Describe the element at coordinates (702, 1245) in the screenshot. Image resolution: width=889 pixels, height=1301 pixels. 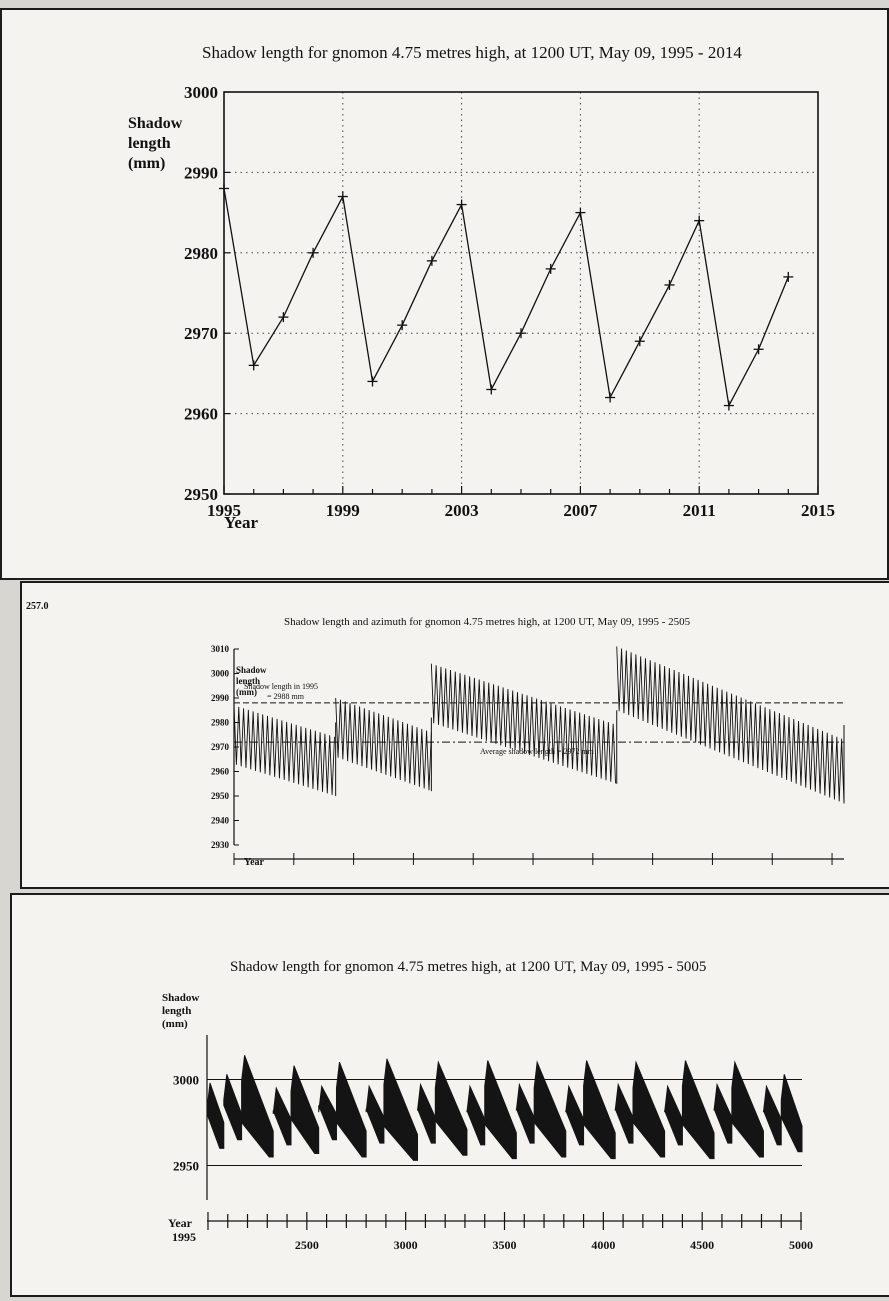
I see `x-tick-label: 4500` at that location.